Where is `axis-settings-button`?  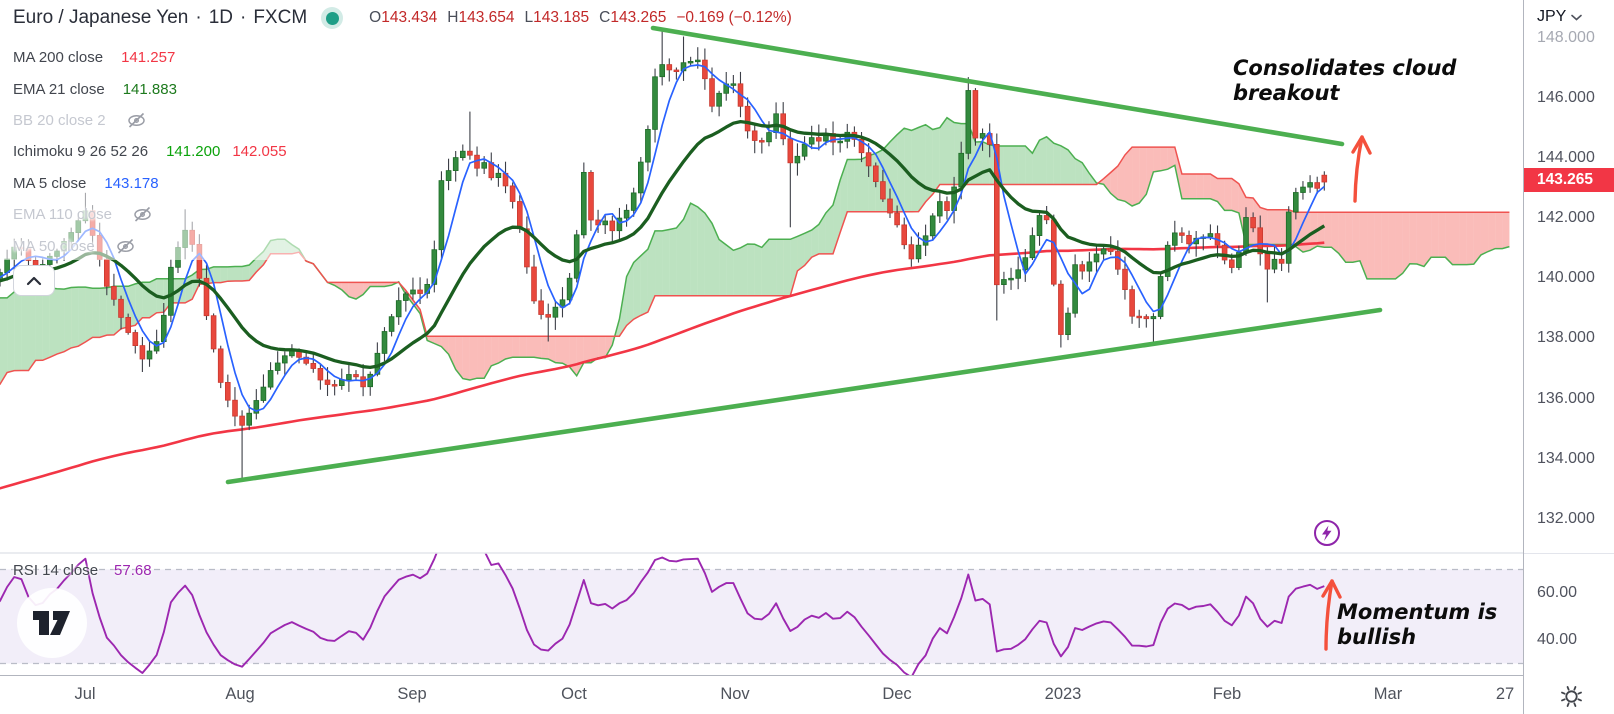 axis-settings-button is located at coordinates (1571, 696).